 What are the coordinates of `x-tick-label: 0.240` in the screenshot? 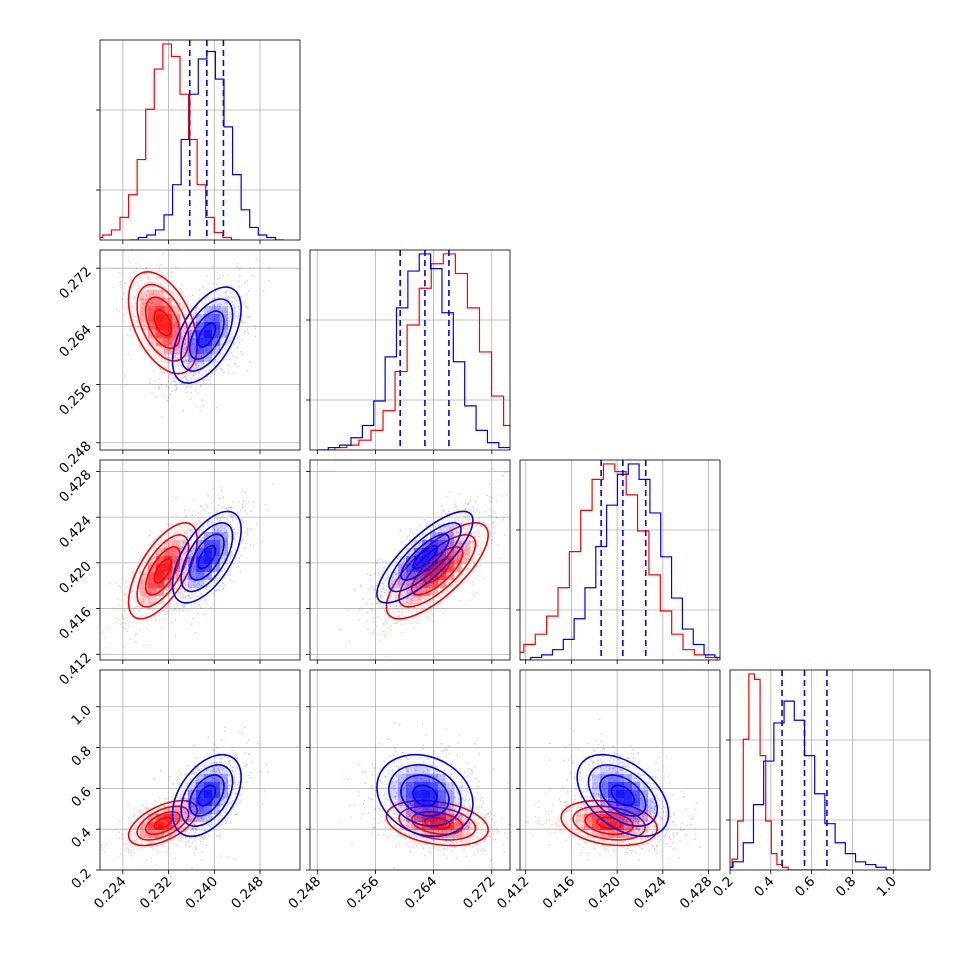 It's located at (201, 893).